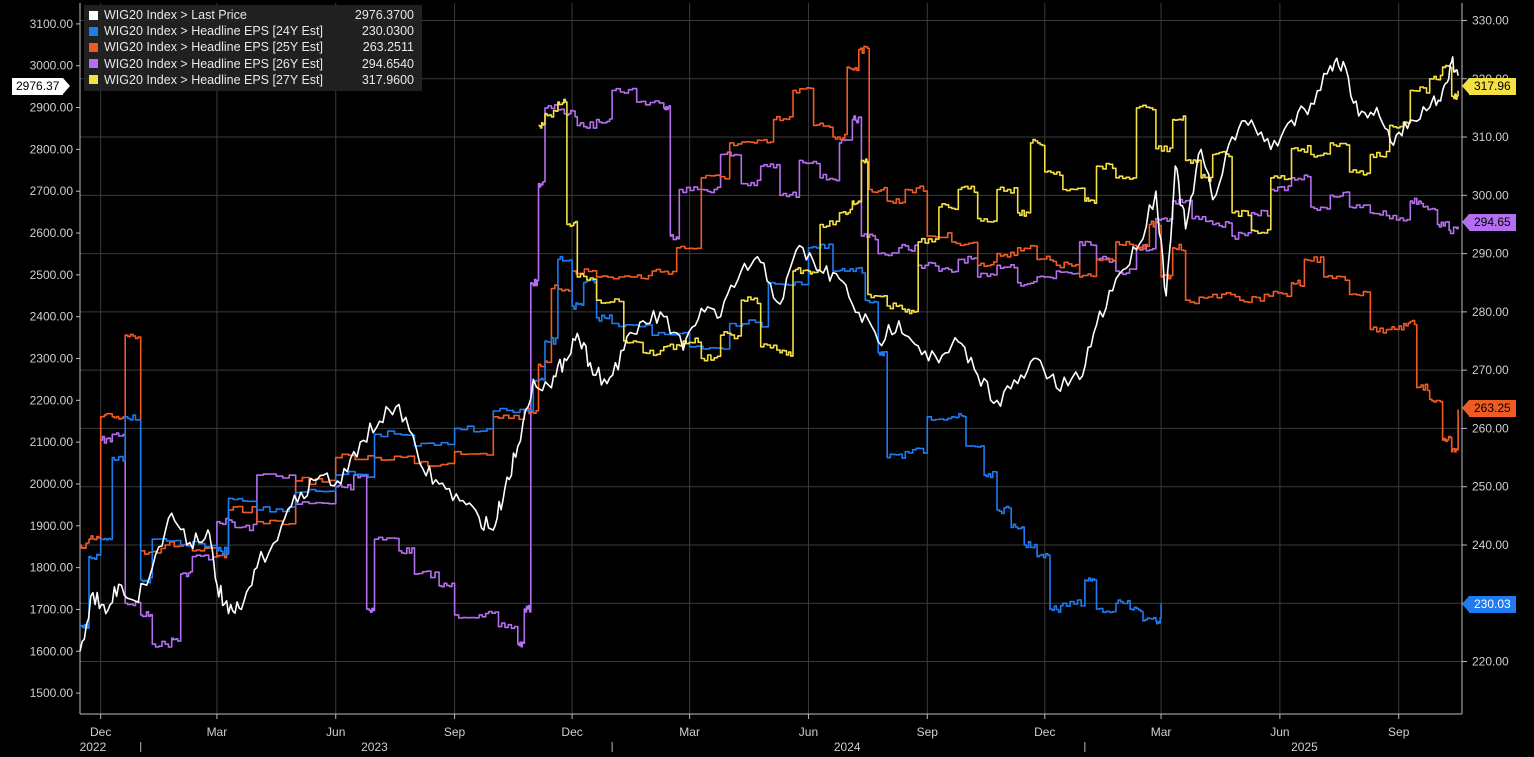  Describe the element at coordinates (387, 63) in the screenshot. I see `legend-value: 294.6540` at that location.